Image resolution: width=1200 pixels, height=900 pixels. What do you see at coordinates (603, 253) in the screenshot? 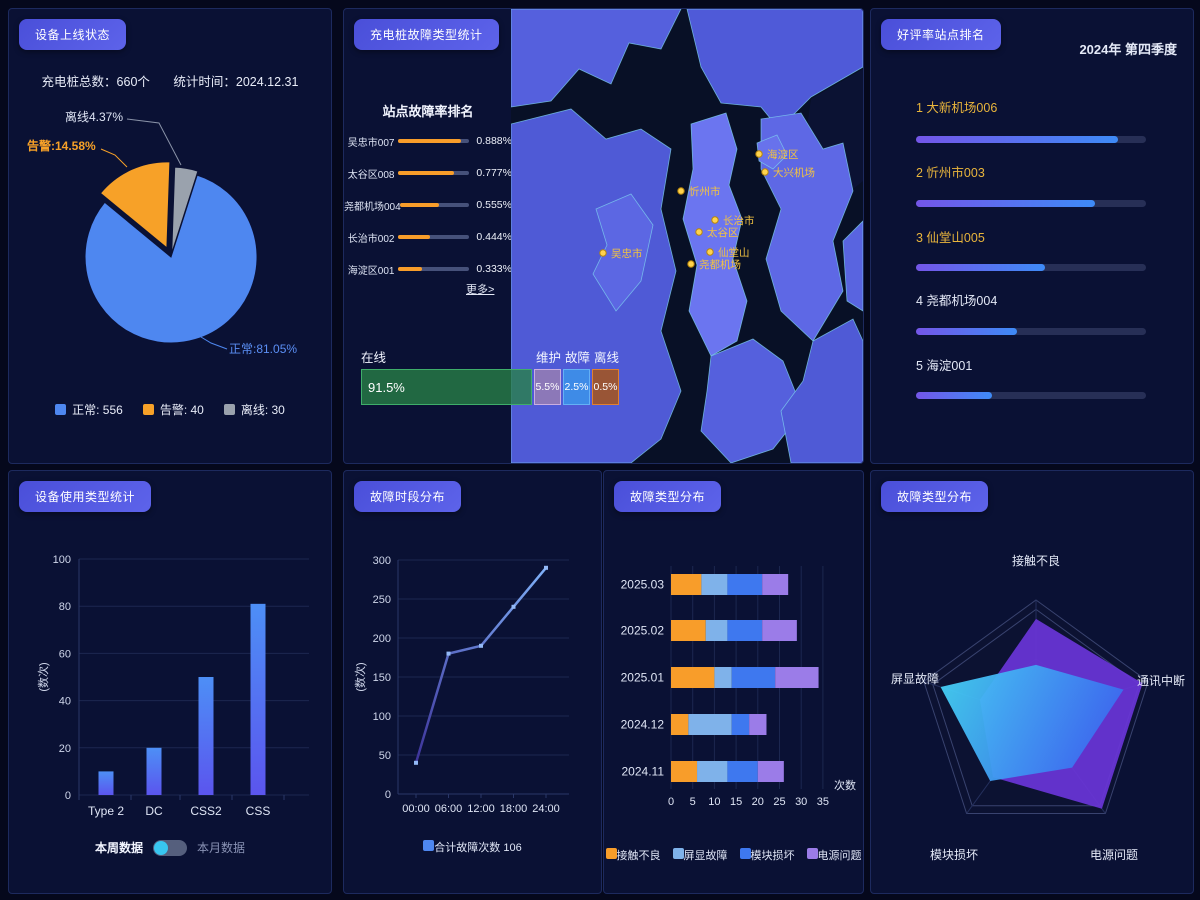
I see `map-marker-吴忠市` at bounding box center [603, 253].